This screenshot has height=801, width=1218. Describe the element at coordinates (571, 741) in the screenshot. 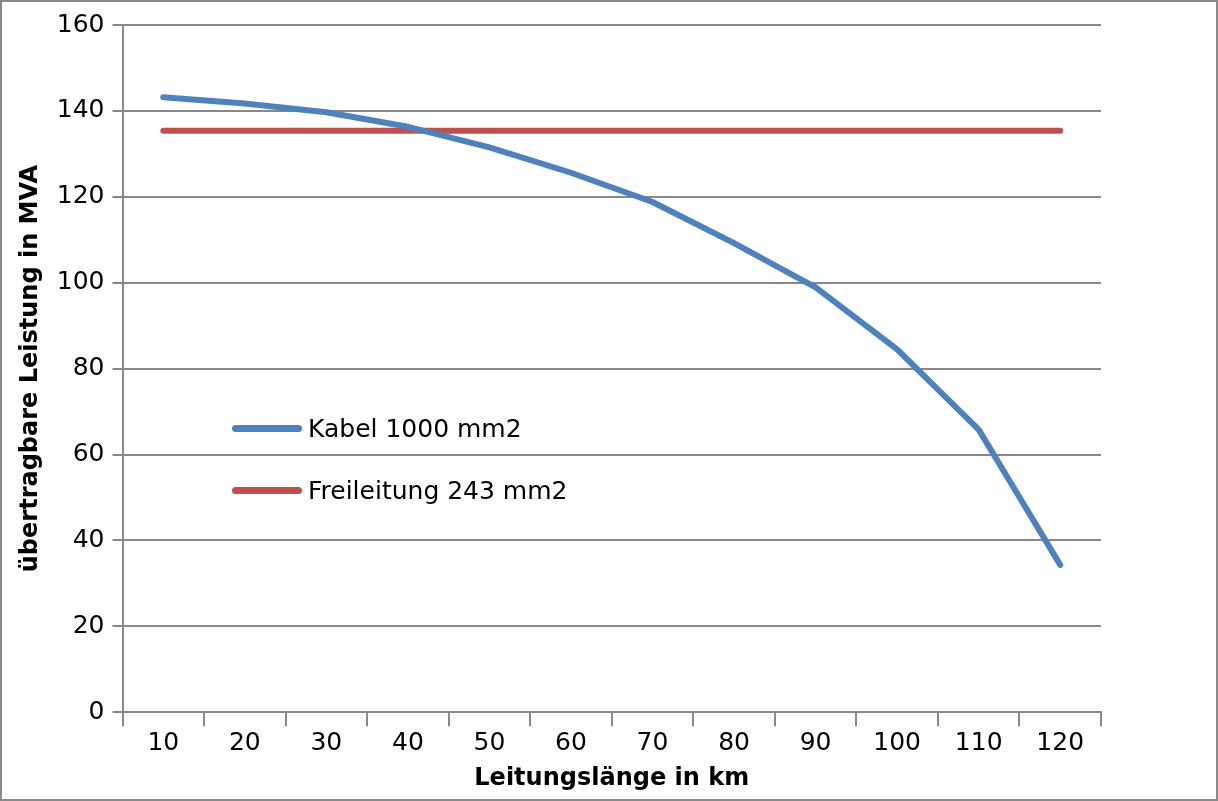

I see `x-tick-label: 60` at that location.